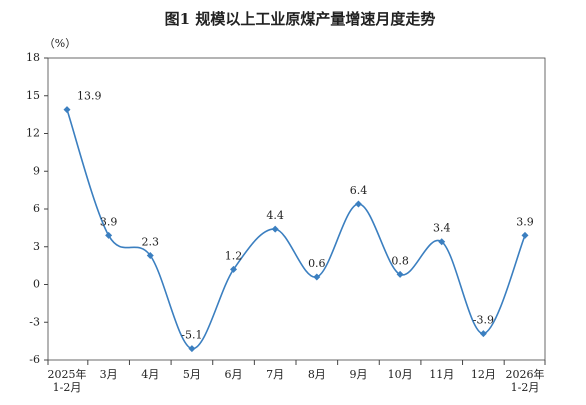 Image resolution: width=586 pixels, height=405 pixels. What do you see at coordinates (317, 263) in the screenshot?
I see `data-label: 0.6` at bounding box center [317, 263].